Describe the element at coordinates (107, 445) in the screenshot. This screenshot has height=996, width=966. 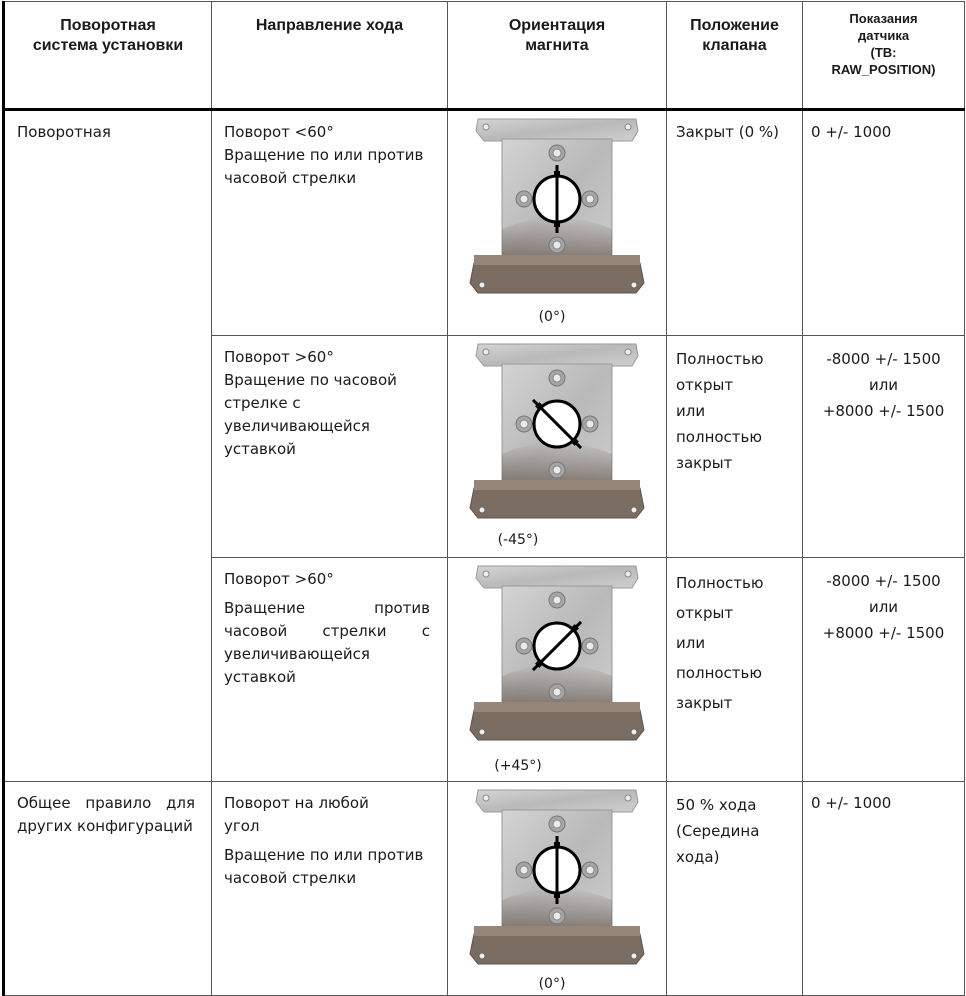
I see `group-rotary: Поворотная` at that location.